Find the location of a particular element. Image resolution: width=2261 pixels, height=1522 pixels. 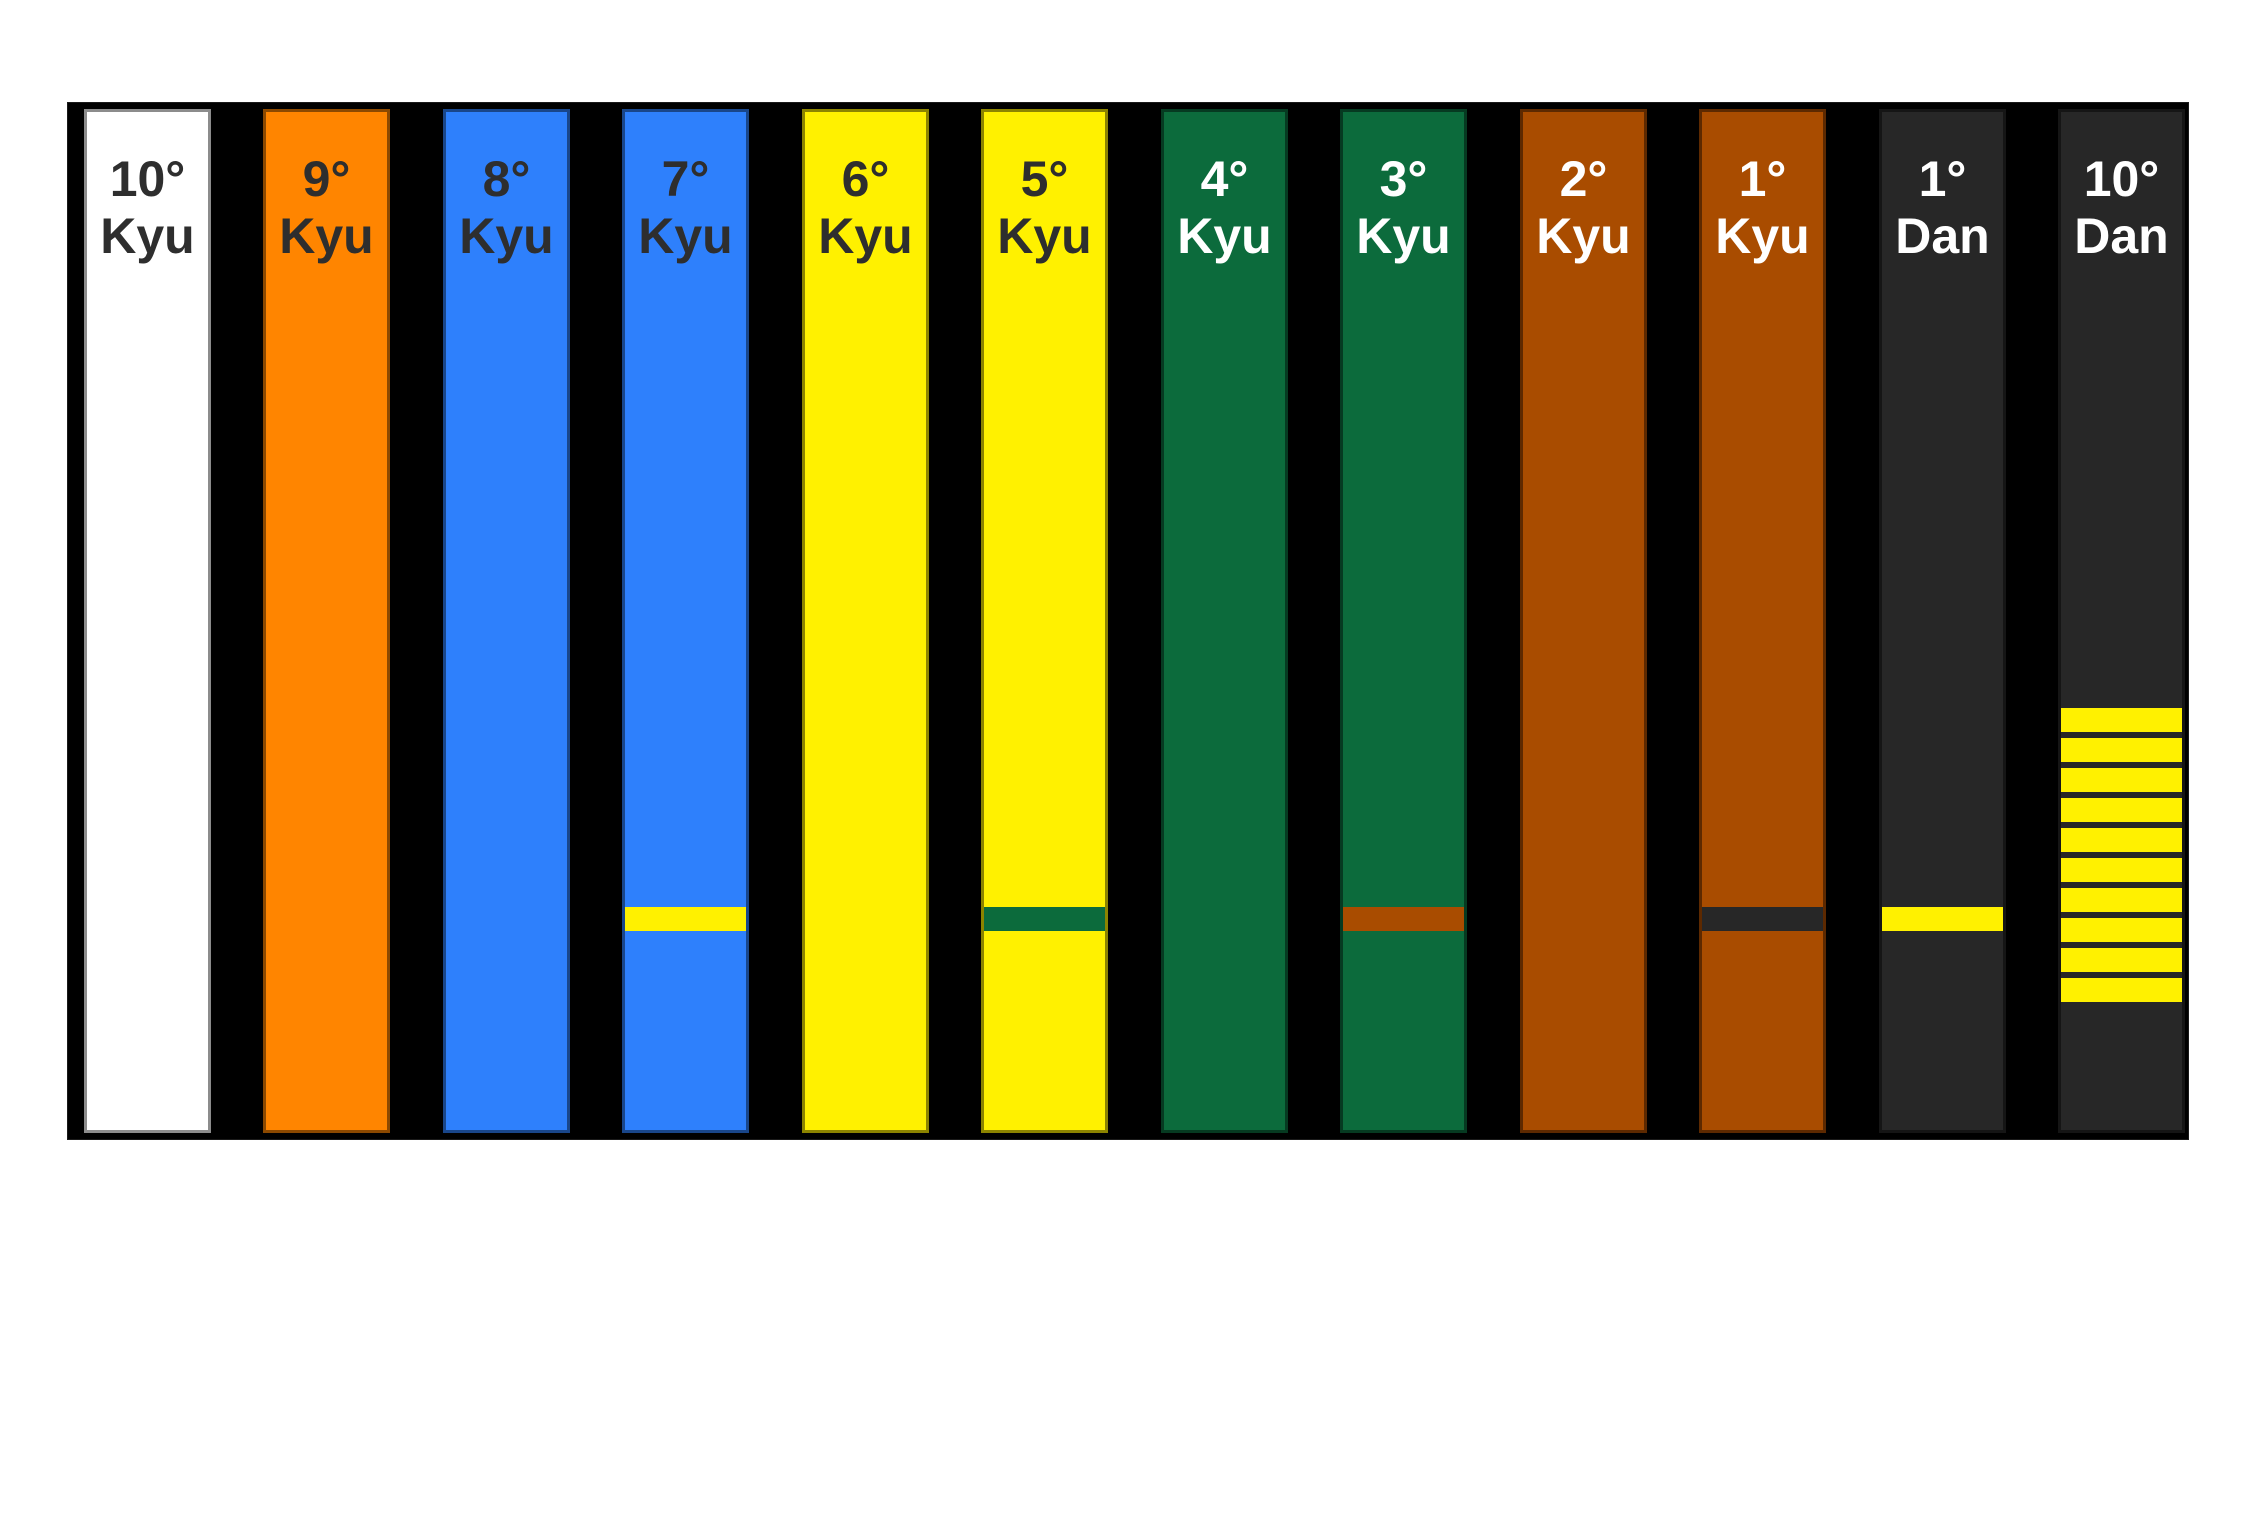

belt-label-dan-1: 1° Dan is located at coordinates (1942, 208).